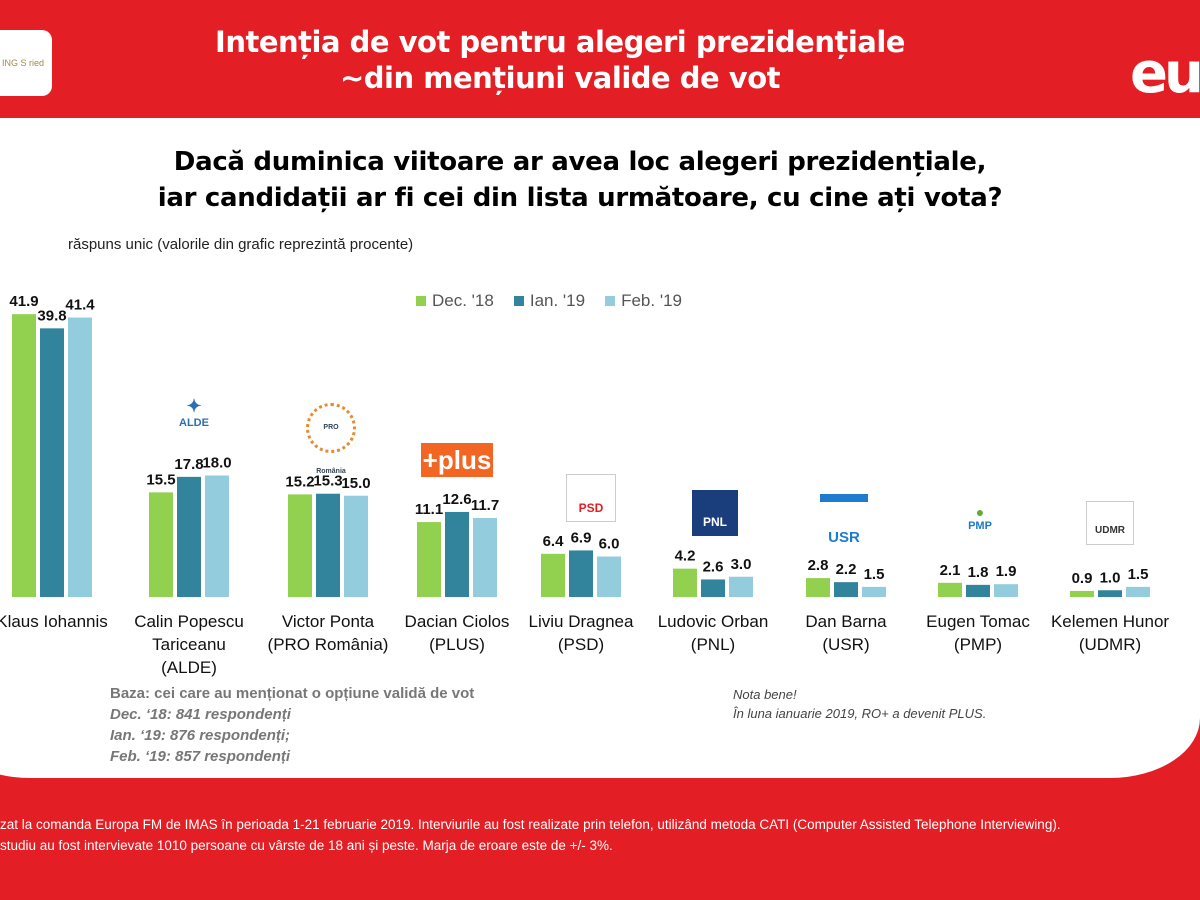 The height and width of the screenshot is (900, 1200). Describe the element at coordinates (328, 621) in the screenshot. I see `category-label-line: Victor Ponta` at that location.